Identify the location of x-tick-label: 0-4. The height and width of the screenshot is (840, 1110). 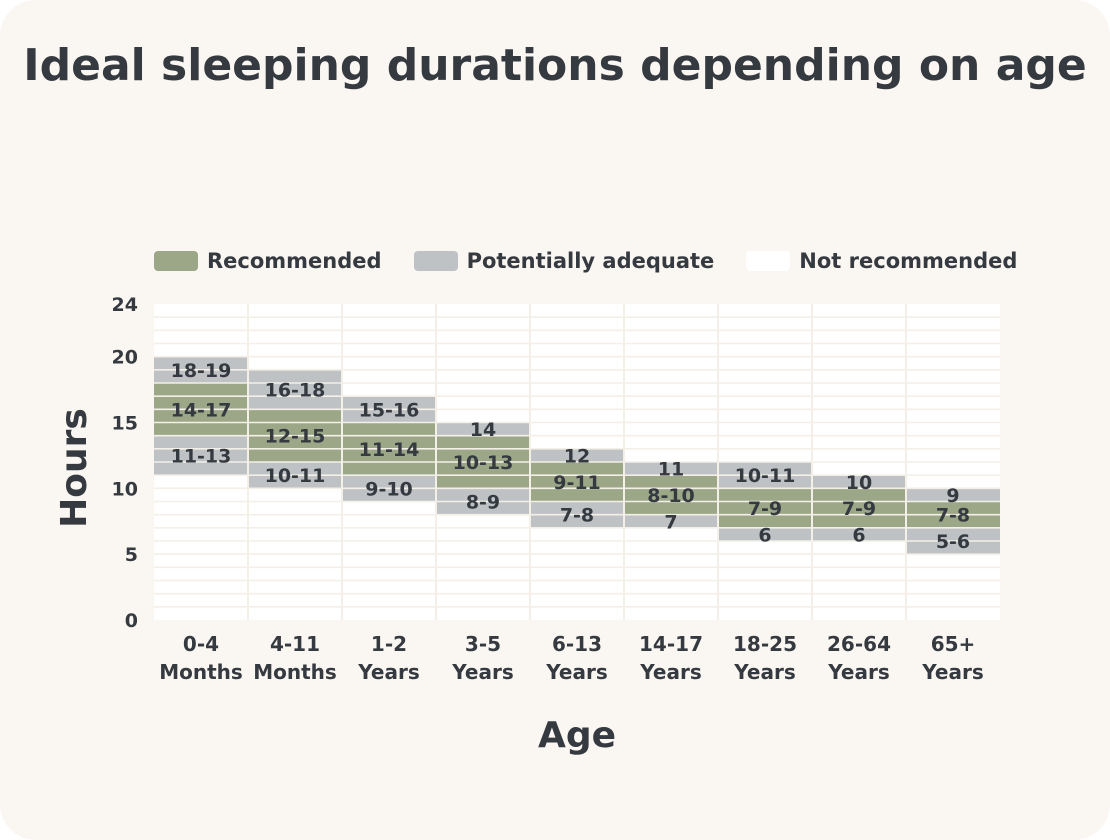
(201, 644).